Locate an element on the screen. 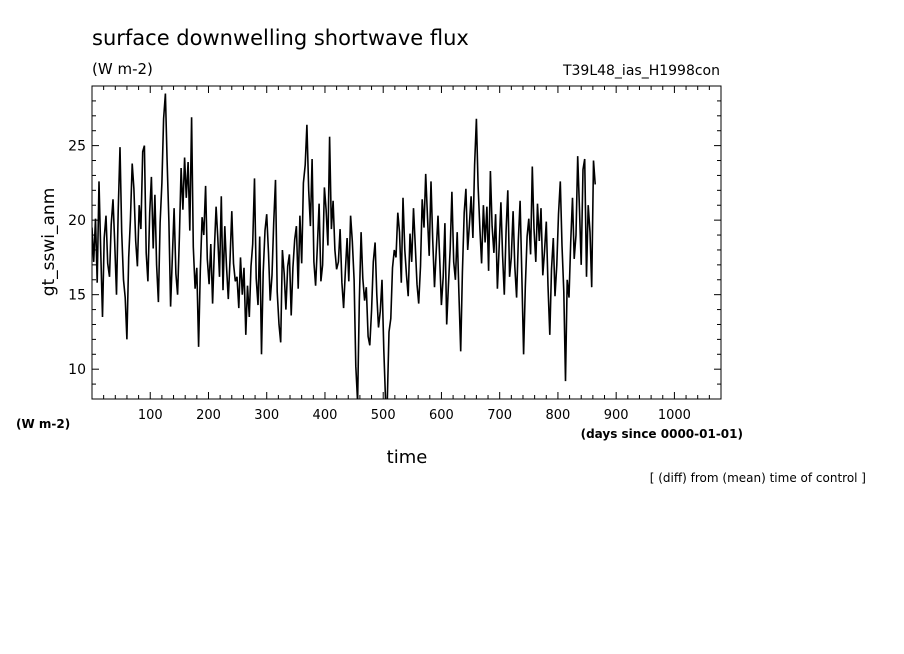 The image size is (904, 654). y-units-note: (W m-2) is located at coordinates (43, 424).